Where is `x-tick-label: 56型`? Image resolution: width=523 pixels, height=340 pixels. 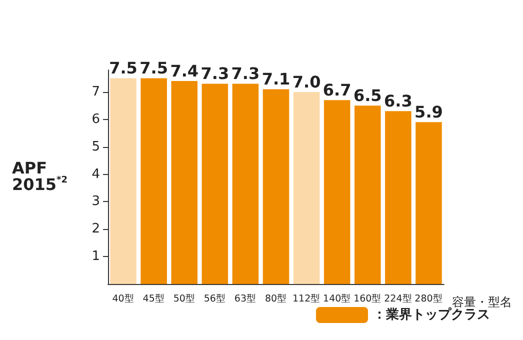 x-tick-label: 56型 is located at coordinates (215, 298).